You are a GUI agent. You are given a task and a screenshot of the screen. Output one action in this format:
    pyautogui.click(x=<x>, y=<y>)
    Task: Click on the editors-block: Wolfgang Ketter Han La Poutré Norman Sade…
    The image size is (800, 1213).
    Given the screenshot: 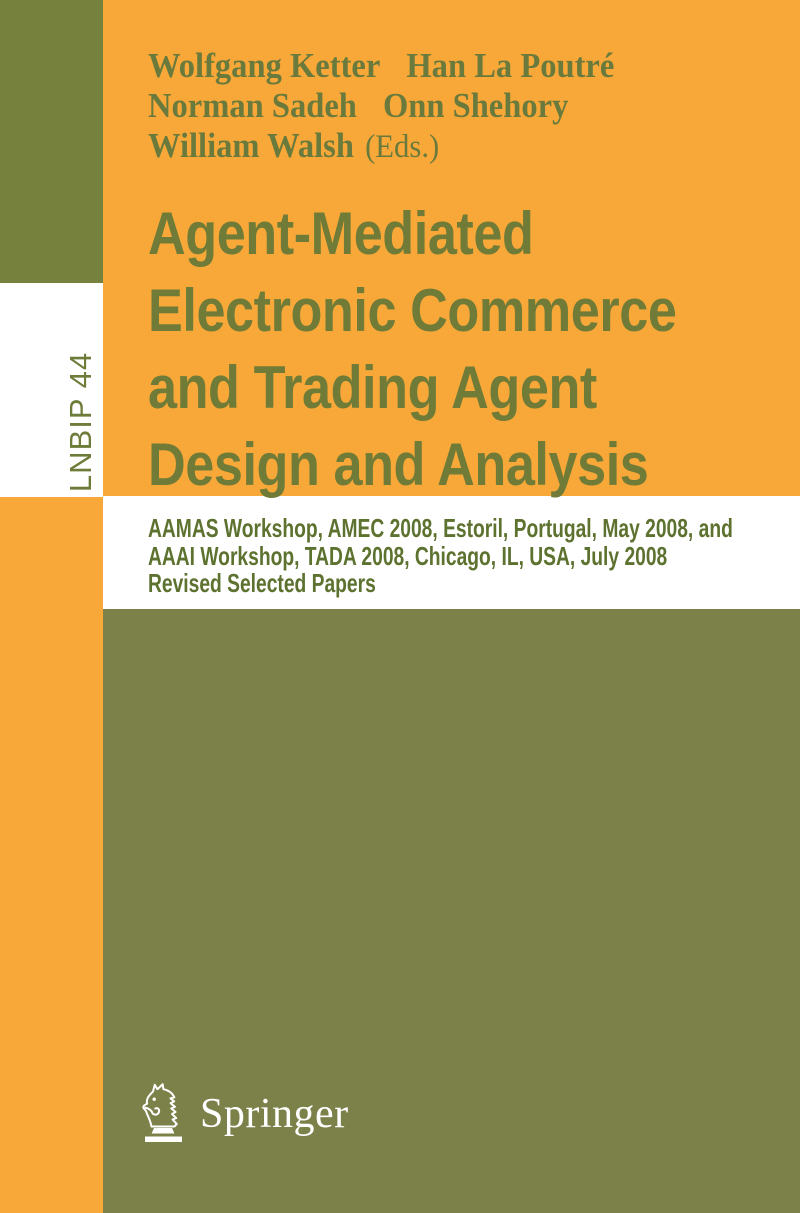 What is the action you would take?
    pyautogui.click(x=398, y=106)
    